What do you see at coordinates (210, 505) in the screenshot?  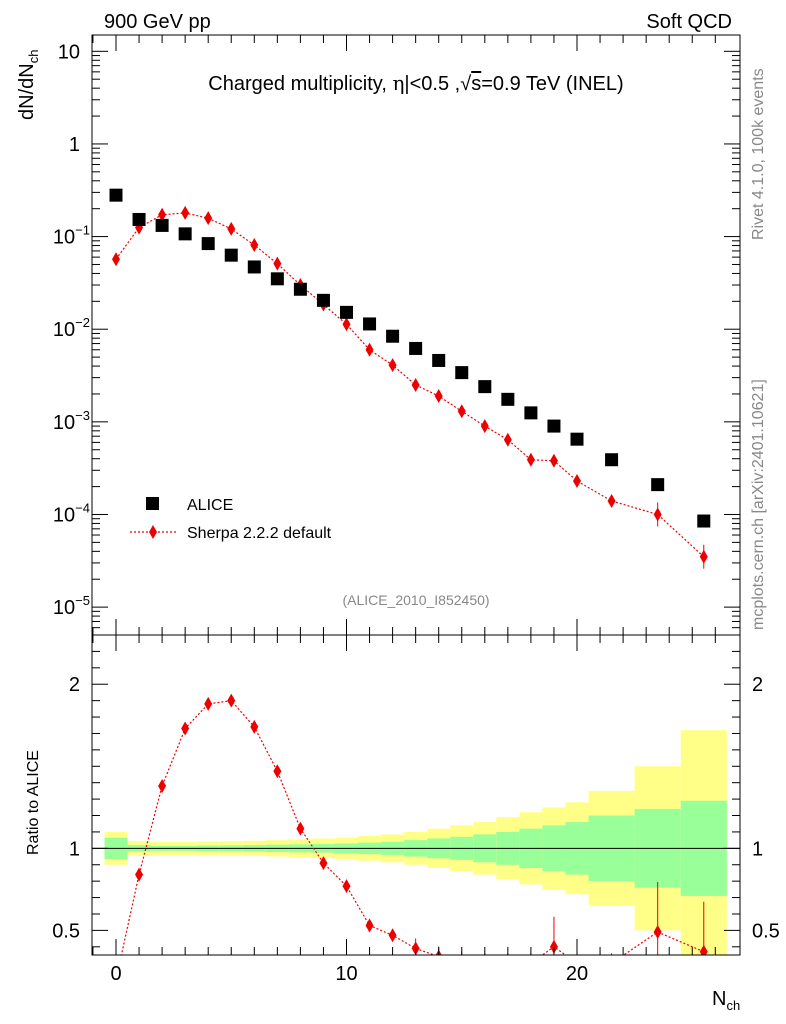 I see `legend-data-label: ALICE` at bounding box center [210, 505].